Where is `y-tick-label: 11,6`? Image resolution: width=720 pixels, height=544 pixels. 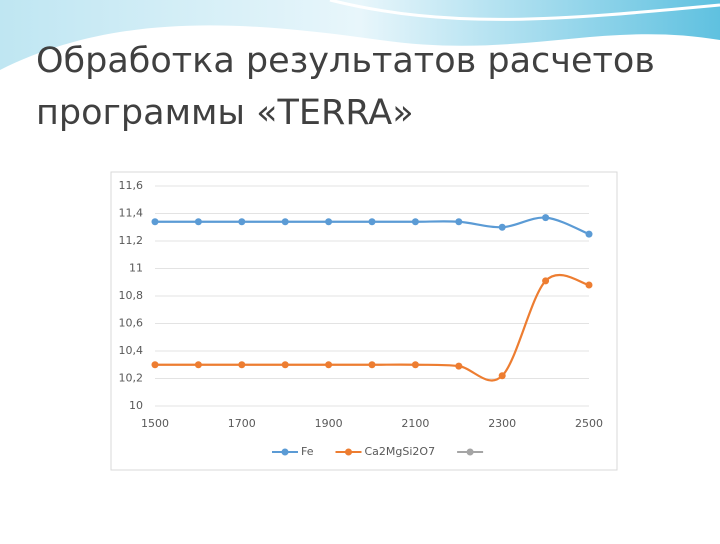
y-tick-label: 11,6 is located at coordinates (131, 185).